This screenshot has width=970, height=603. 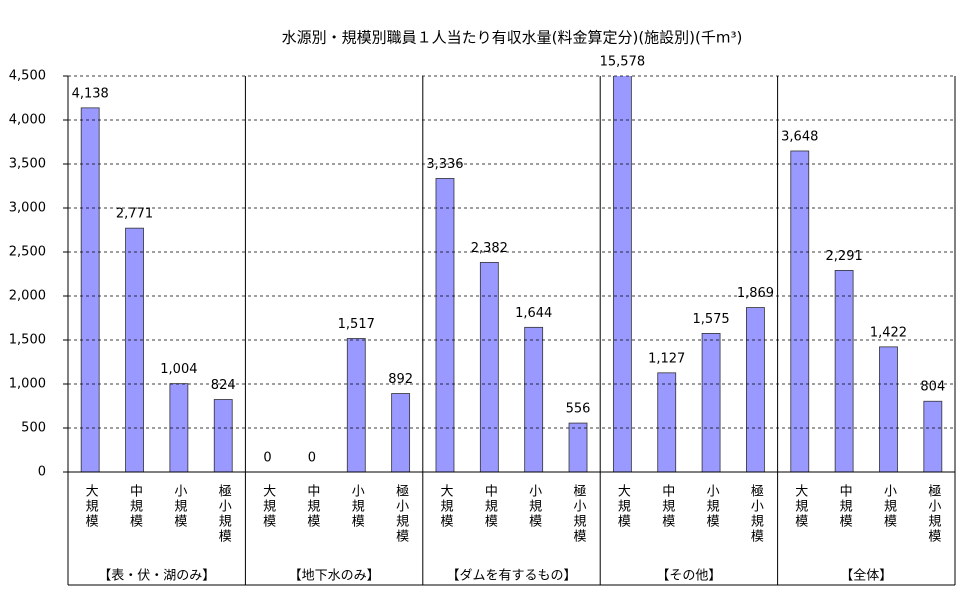 I want to click on value-label: 1,644, so click(x=533, y=313).